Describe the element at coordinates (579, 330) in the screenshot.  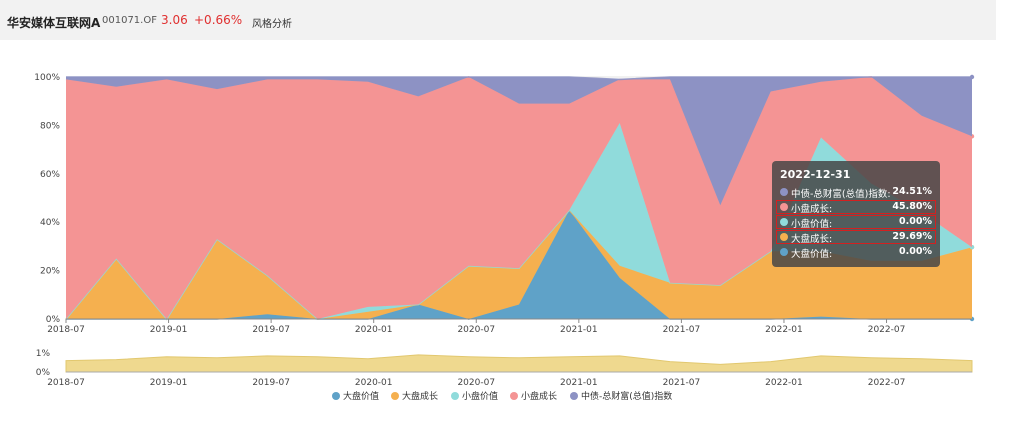
I see `x-tick-label: 2021-01` at that location.